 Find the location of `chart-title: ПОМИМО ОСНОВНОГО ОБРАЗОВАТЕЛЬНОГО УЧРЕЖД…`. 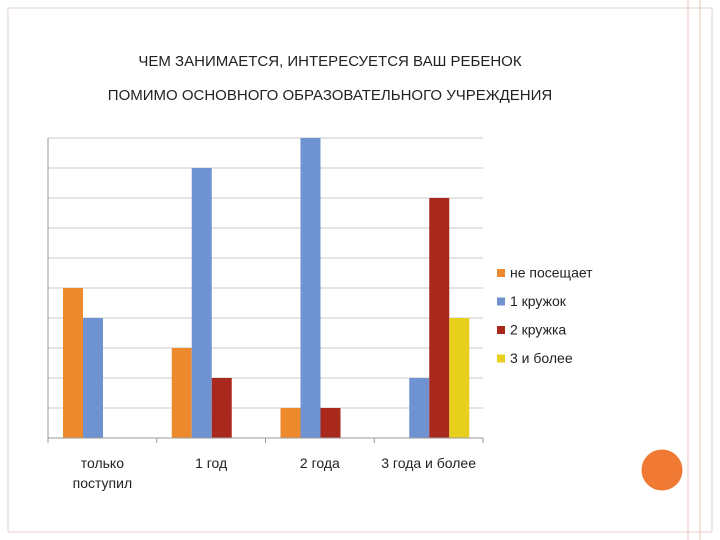

chart-title: ПОМИМО ОСНОВНОГО ОБРАЗОВАТЕЛЬНОГО УЧРЕЖД… is located at coordinates (330, 95).